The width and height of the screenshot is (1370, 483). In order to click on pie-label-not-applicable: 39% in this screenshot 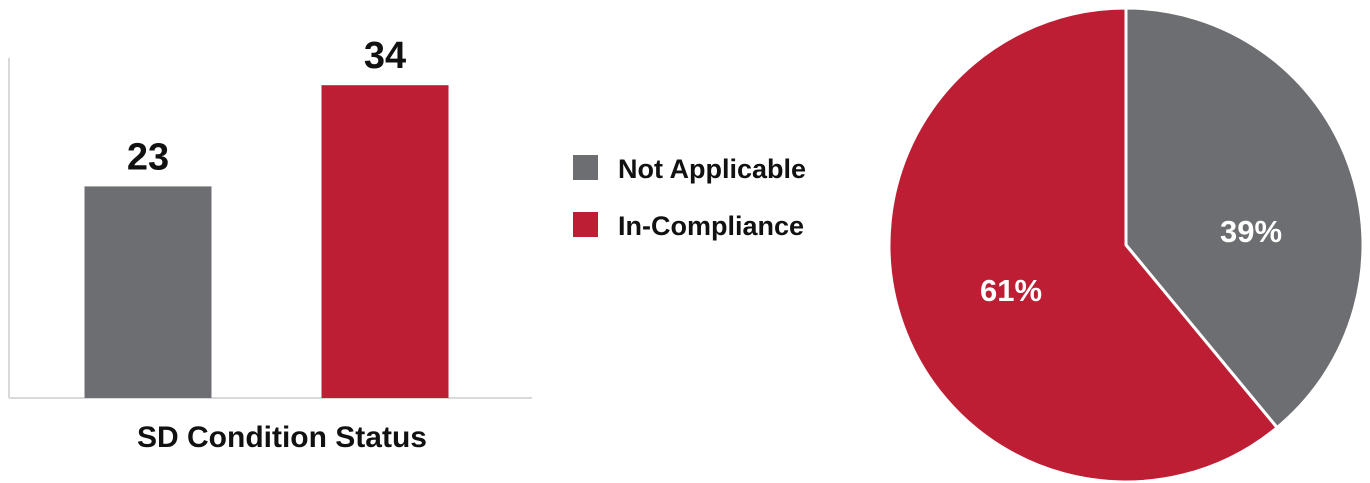, I will do `click(1251, 231)`.